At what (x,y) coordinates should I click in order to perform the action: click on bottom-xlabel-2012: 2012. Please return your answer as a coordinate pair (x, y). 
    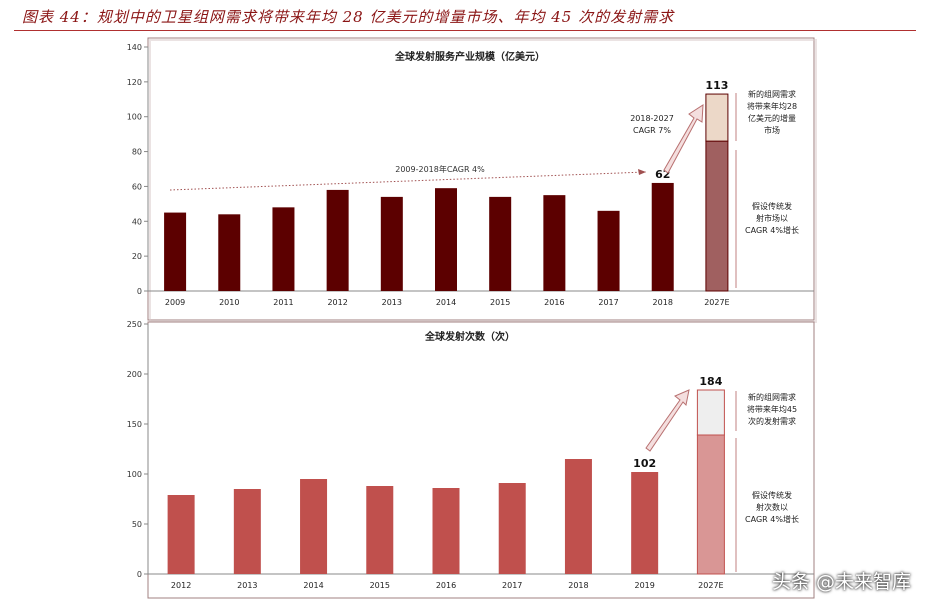
    Looking at the image, I should click on (181, 585).